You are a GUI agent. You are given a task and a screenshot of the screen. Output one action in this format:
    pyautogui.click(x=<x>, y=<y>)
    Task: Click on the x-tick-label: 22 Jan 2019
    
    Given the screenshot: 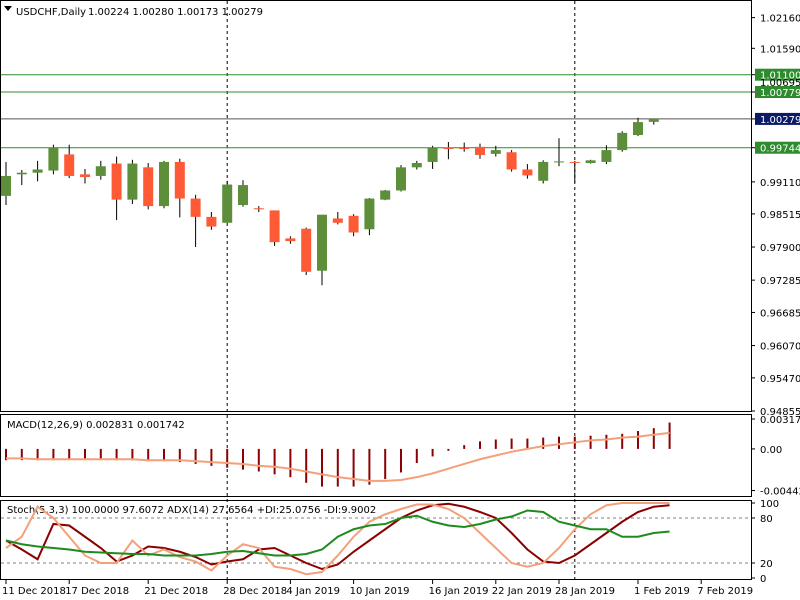 What is the action you would take?
    pyautogui.click(x=522, y=591)
    